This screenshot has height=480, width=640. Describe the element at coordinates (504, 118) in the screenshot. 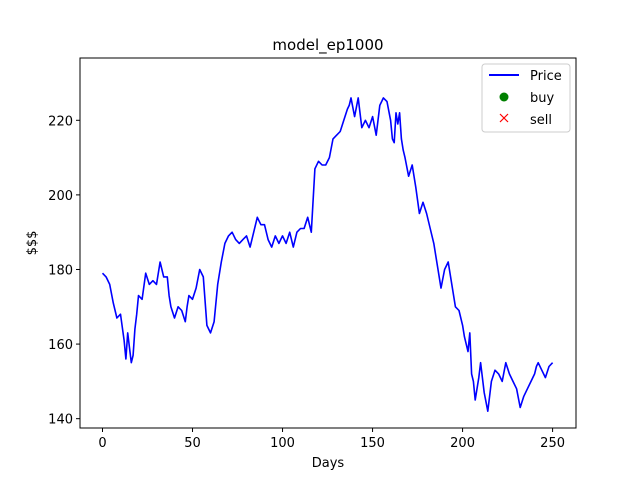

I see `legend-sell-marker` at that location.